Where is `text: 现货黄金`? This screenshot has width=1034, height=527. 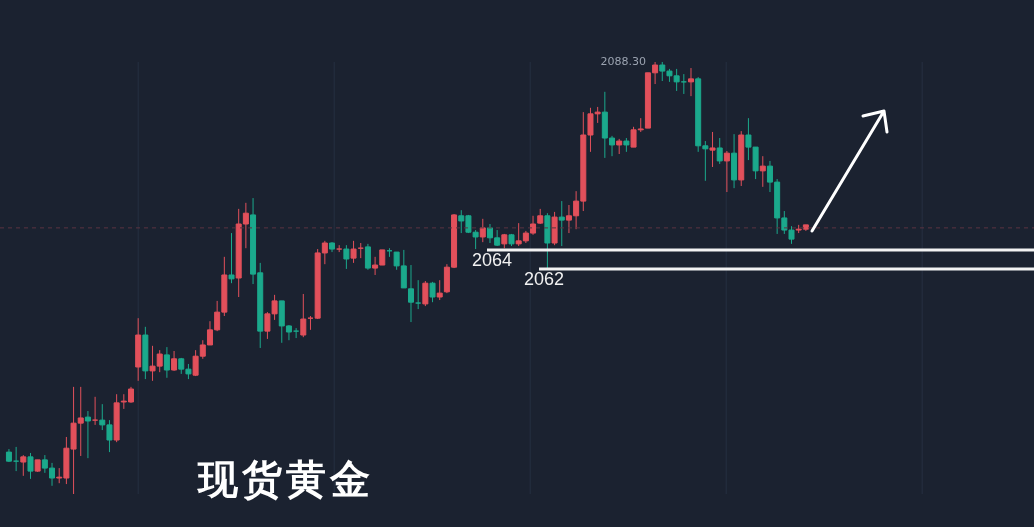
text: 现货黄金 is located at coordinates (286, 479).